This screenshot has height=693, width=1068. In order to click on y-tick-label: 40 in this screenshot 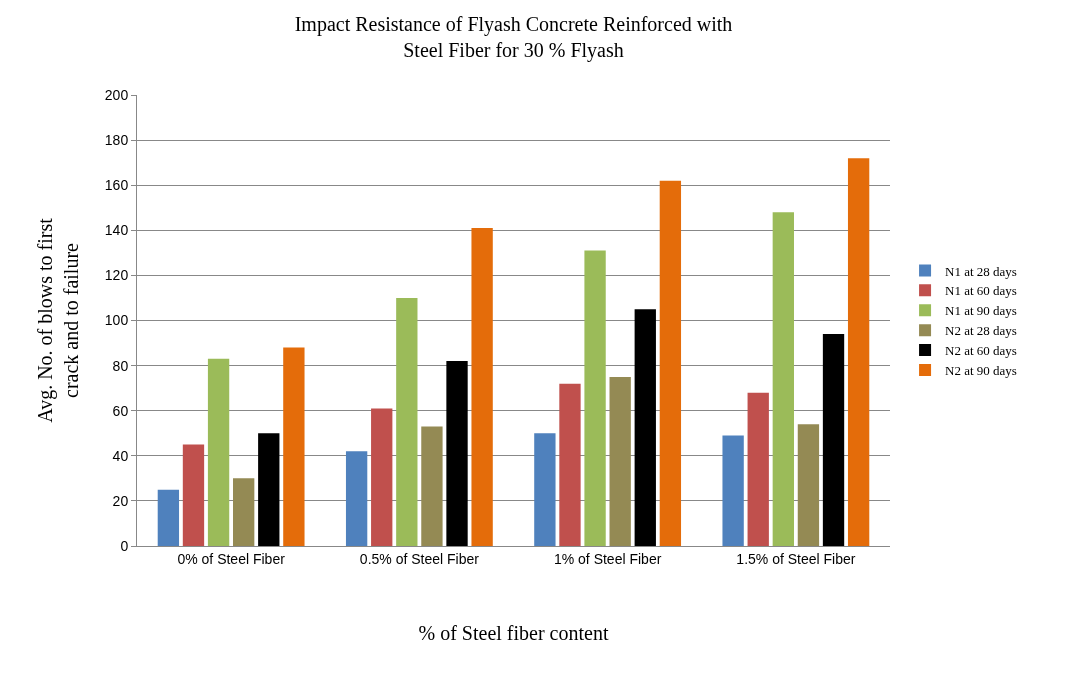, I will do `click(120, 455)`.